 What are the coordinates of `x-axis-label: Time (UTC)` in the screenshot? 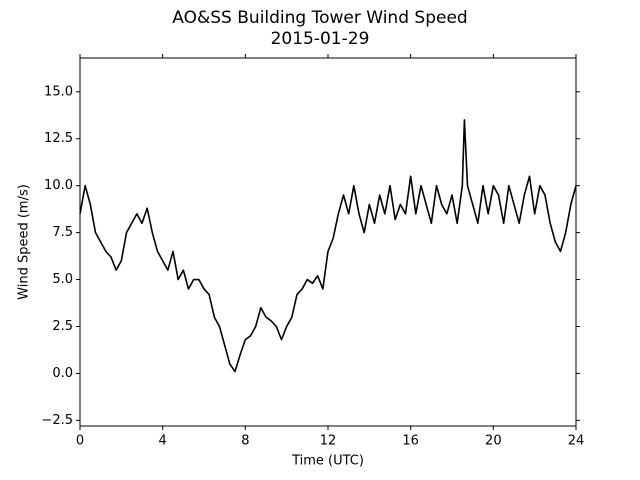 It's located at (327, 461).